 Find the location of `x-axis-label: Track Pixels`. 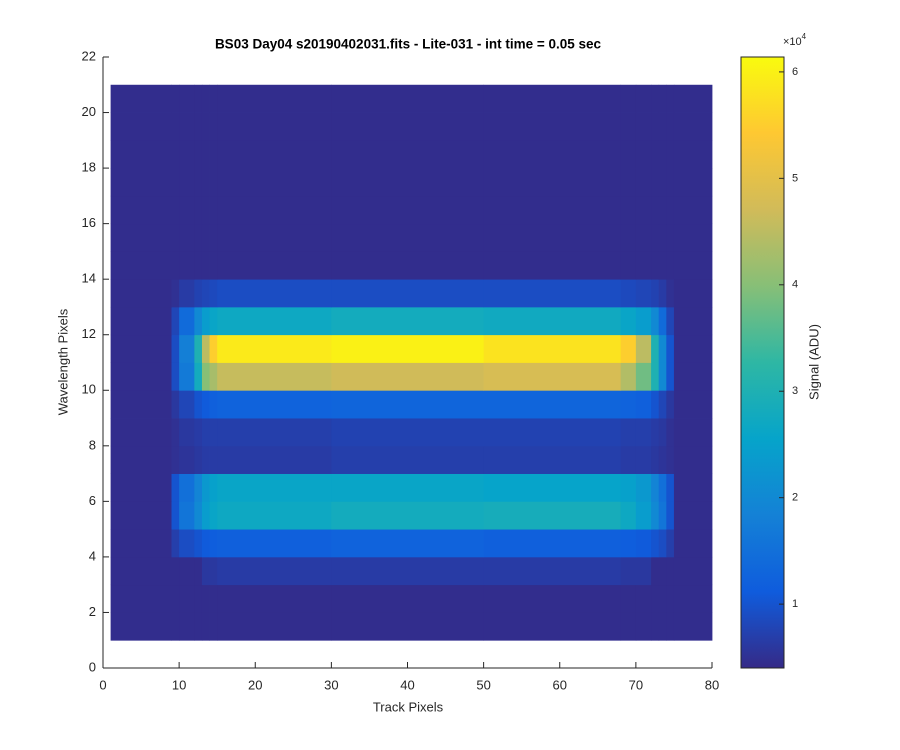

x-axis-label: Track Pixels is located at coordinates (408, 706).